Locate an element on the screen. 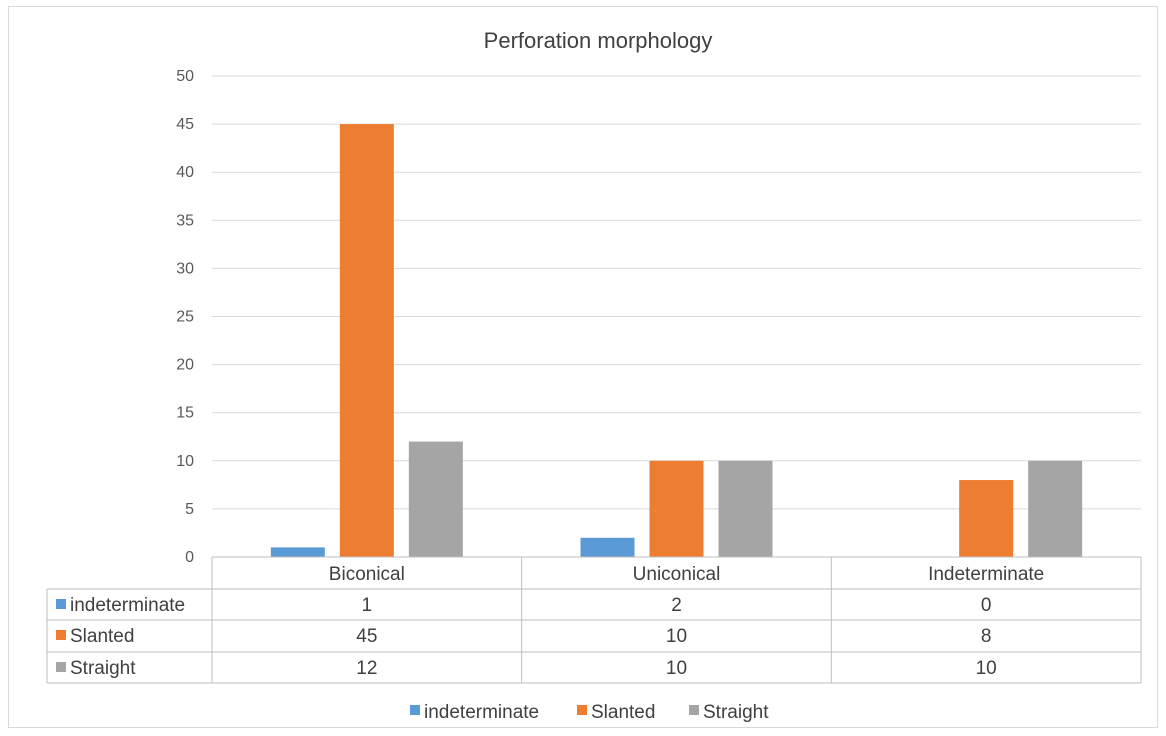 The width and height of the screenshot is (1166, 736). y-tick-label: 50 is located at coordinates (185, 76).